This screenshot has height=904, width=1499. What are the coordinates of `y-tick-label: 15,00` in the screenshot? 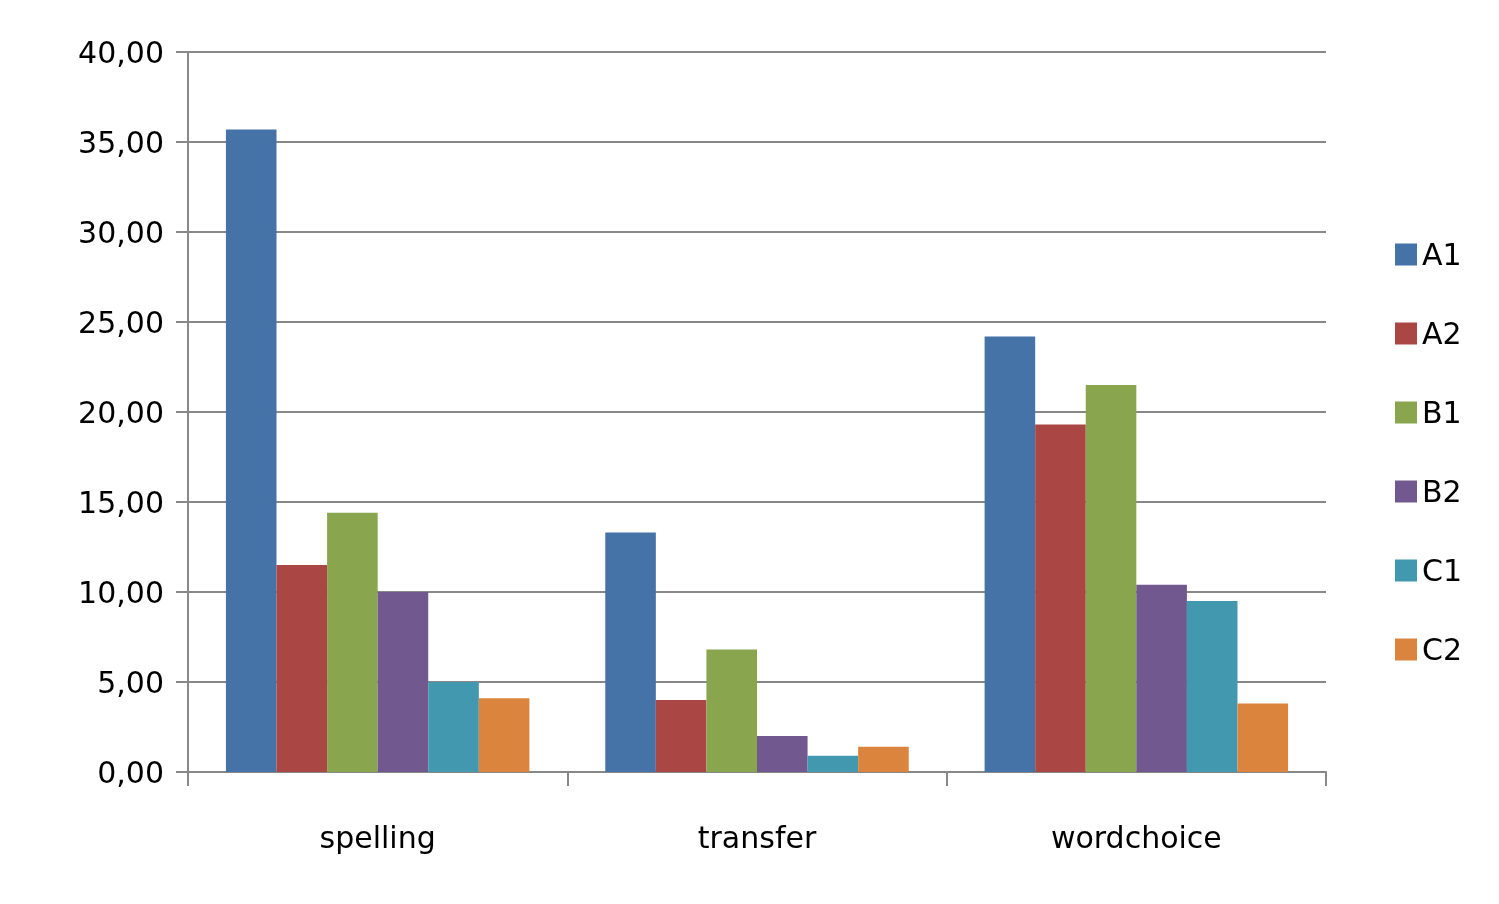 It's located at (121, 502).